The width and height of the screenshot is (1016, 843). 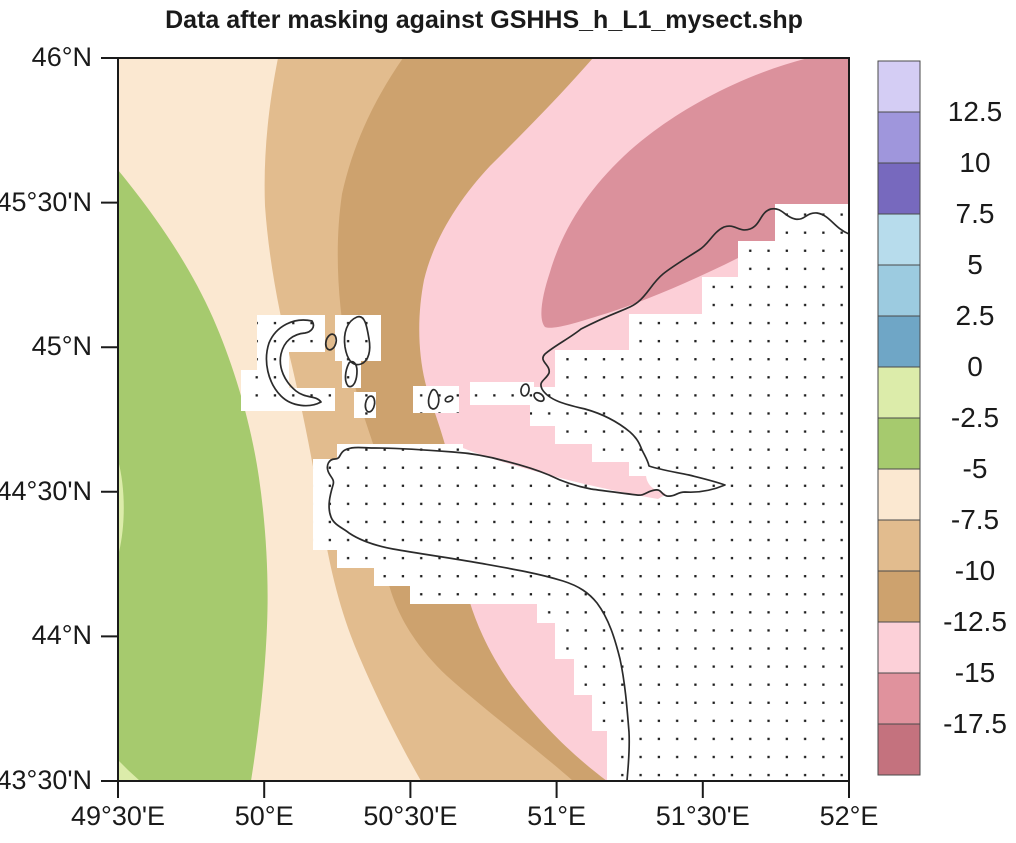 What do you see at coordinates (61, 635) in the screenshot?
I see `y-axis-label-44N: 44°N` at bounding box center [61, 635].